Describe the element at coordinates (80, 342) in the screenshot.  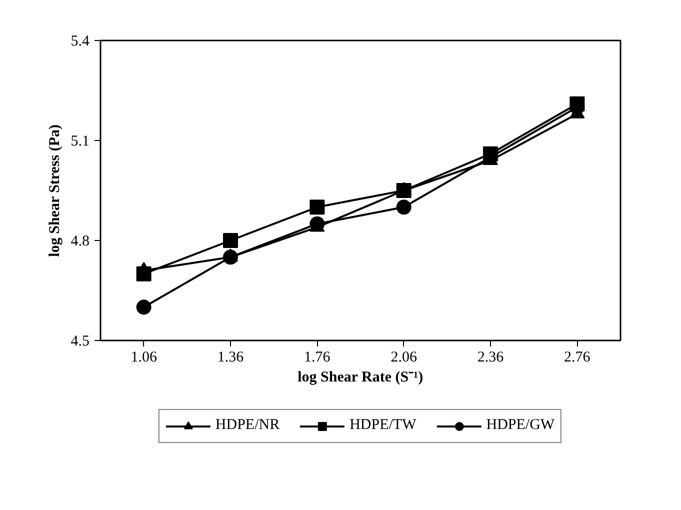
I see `y-tick-label: 4.5` at that location.